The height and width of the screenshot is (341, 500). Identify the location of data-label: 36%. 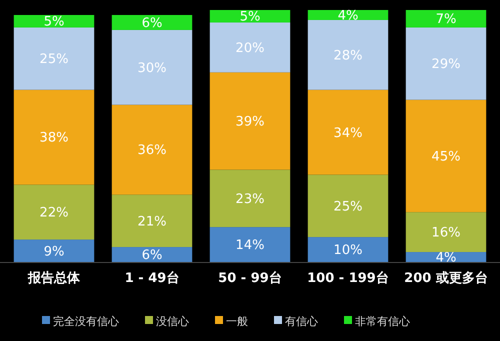
(152, 150).